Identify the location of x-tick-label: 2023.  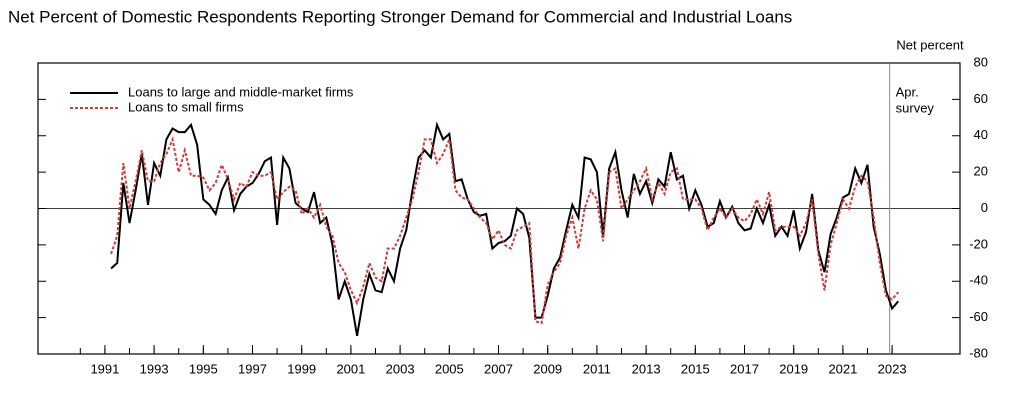
(892, 368).